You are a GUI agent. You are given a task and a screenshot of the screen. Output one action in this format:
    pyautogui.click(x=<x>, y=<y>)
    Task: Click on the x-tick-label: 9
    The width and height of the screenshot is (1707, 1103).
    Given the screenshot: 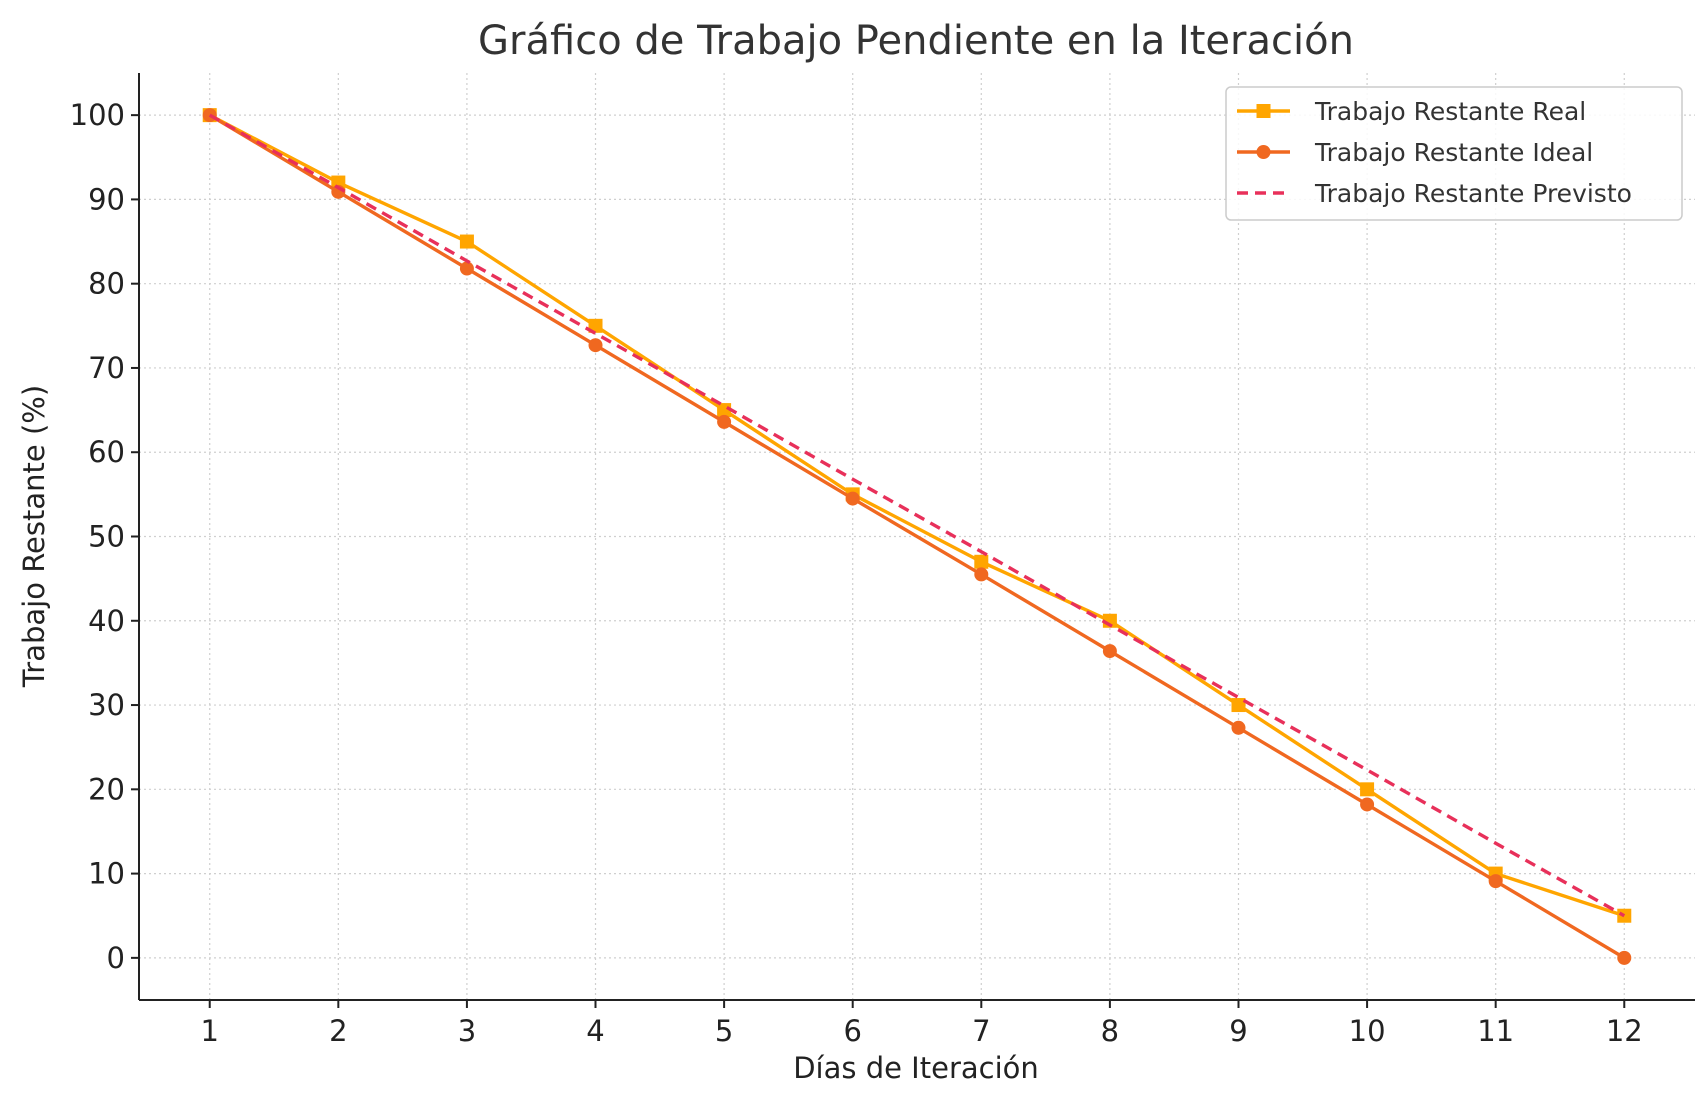 What is the action you would take?
    pyautogui.click(x=1238, y=1031)
    